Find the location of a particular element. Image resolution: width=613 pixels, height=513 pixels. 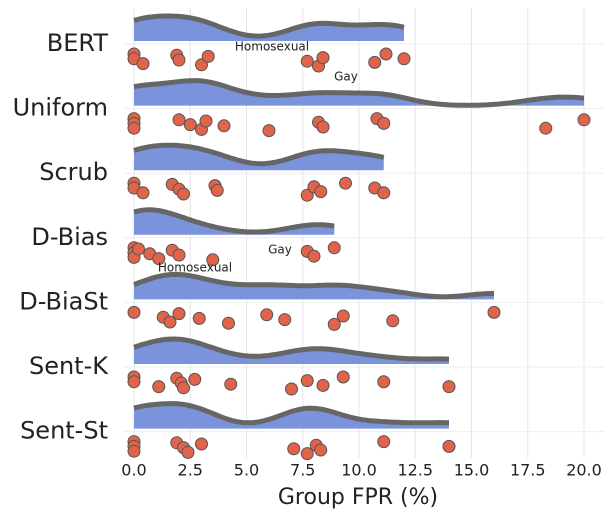

x-tick-label: 12.5 is located at coordinates (415, 470).